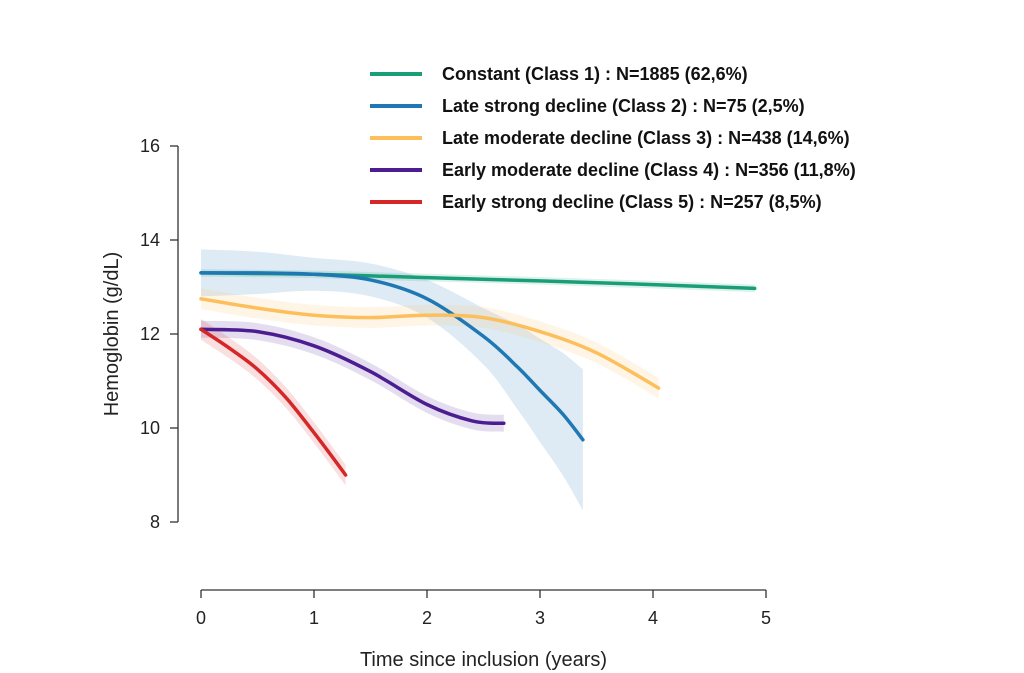  What do you see at coordinates (150, 240) in the screenshot?
I see `y-tick-label: 14` at bounding box center [150, 240].